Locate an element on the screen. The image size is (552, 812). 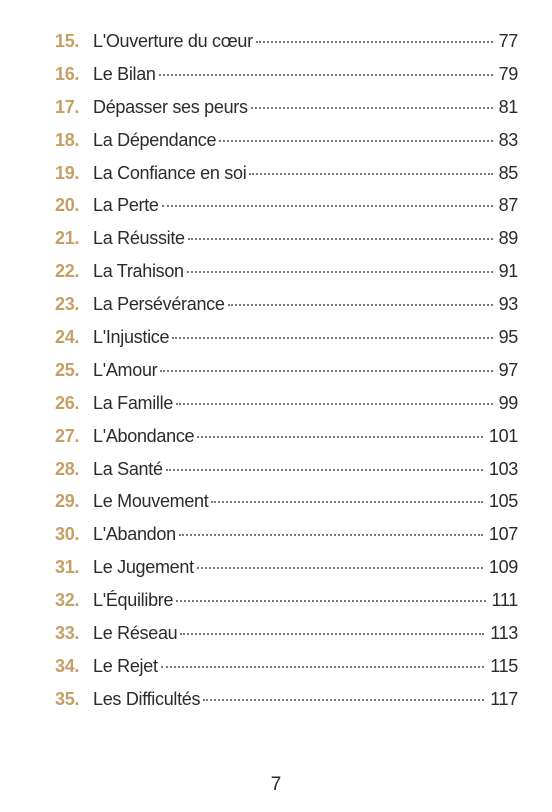
chapter-title: L'Équilibre is located at coordinates (133, 600).